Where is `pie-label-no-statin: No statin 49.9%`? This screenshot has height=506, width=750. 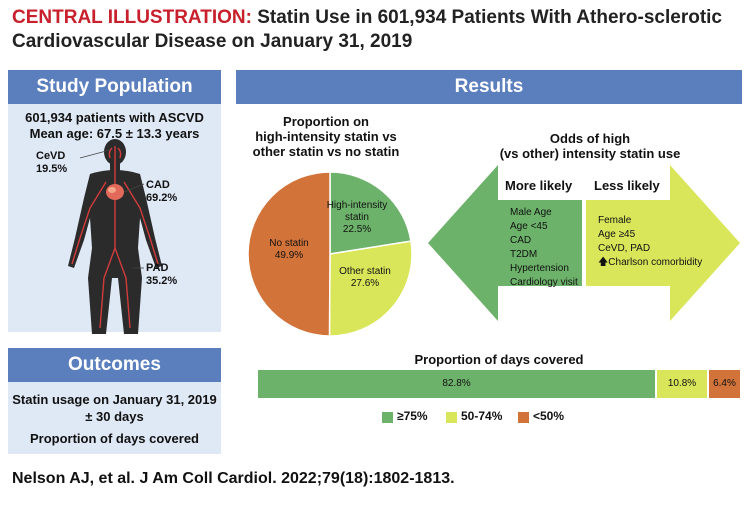
pie-label-no-statin: No statin 49.9% is located at coordinates (289, 249).